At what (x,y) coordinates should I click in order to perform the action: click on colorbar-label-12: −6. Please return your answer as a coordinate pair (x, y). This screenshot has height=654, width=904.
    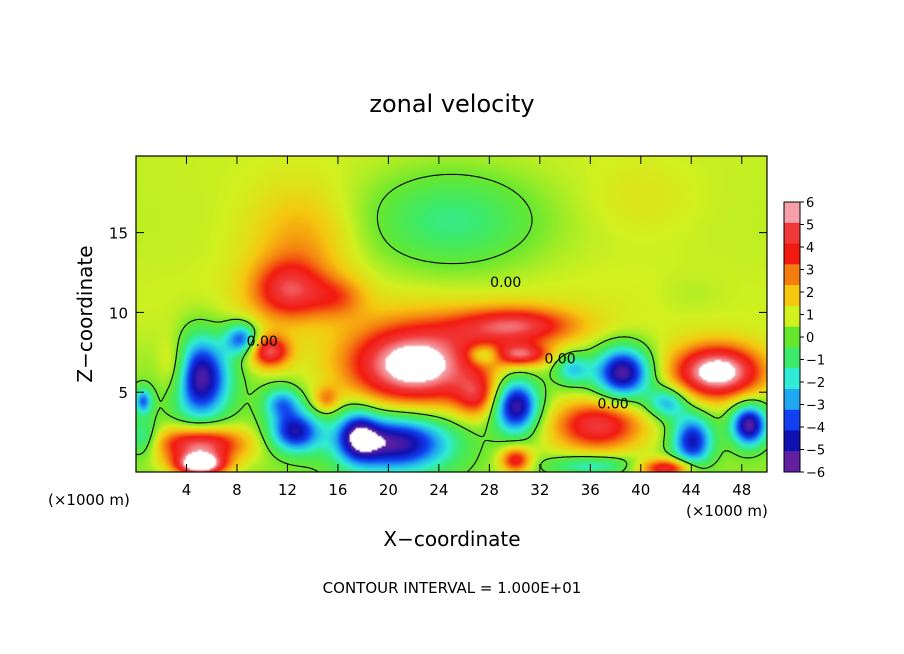
    Looking at the image, I should click on (815, 473).